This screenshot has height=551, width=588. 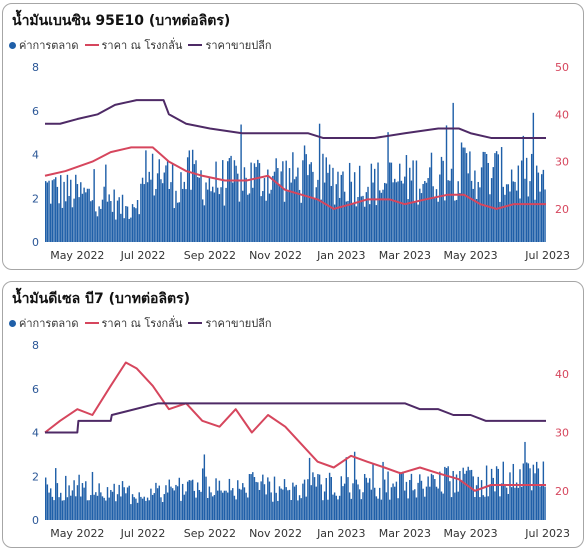 What do you see at coordinates (121, 21) in the screenshot?
I see `chart-title: น้ำมันเบนซิน 95E10 (บาทต่อลิตร)` at bounding box center [121, 21].